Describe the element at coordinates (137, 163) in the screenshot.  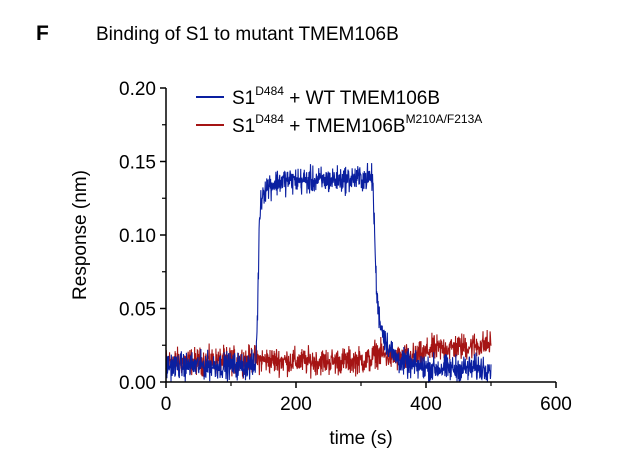
I see `y-tick-label: 0.15` at that location.